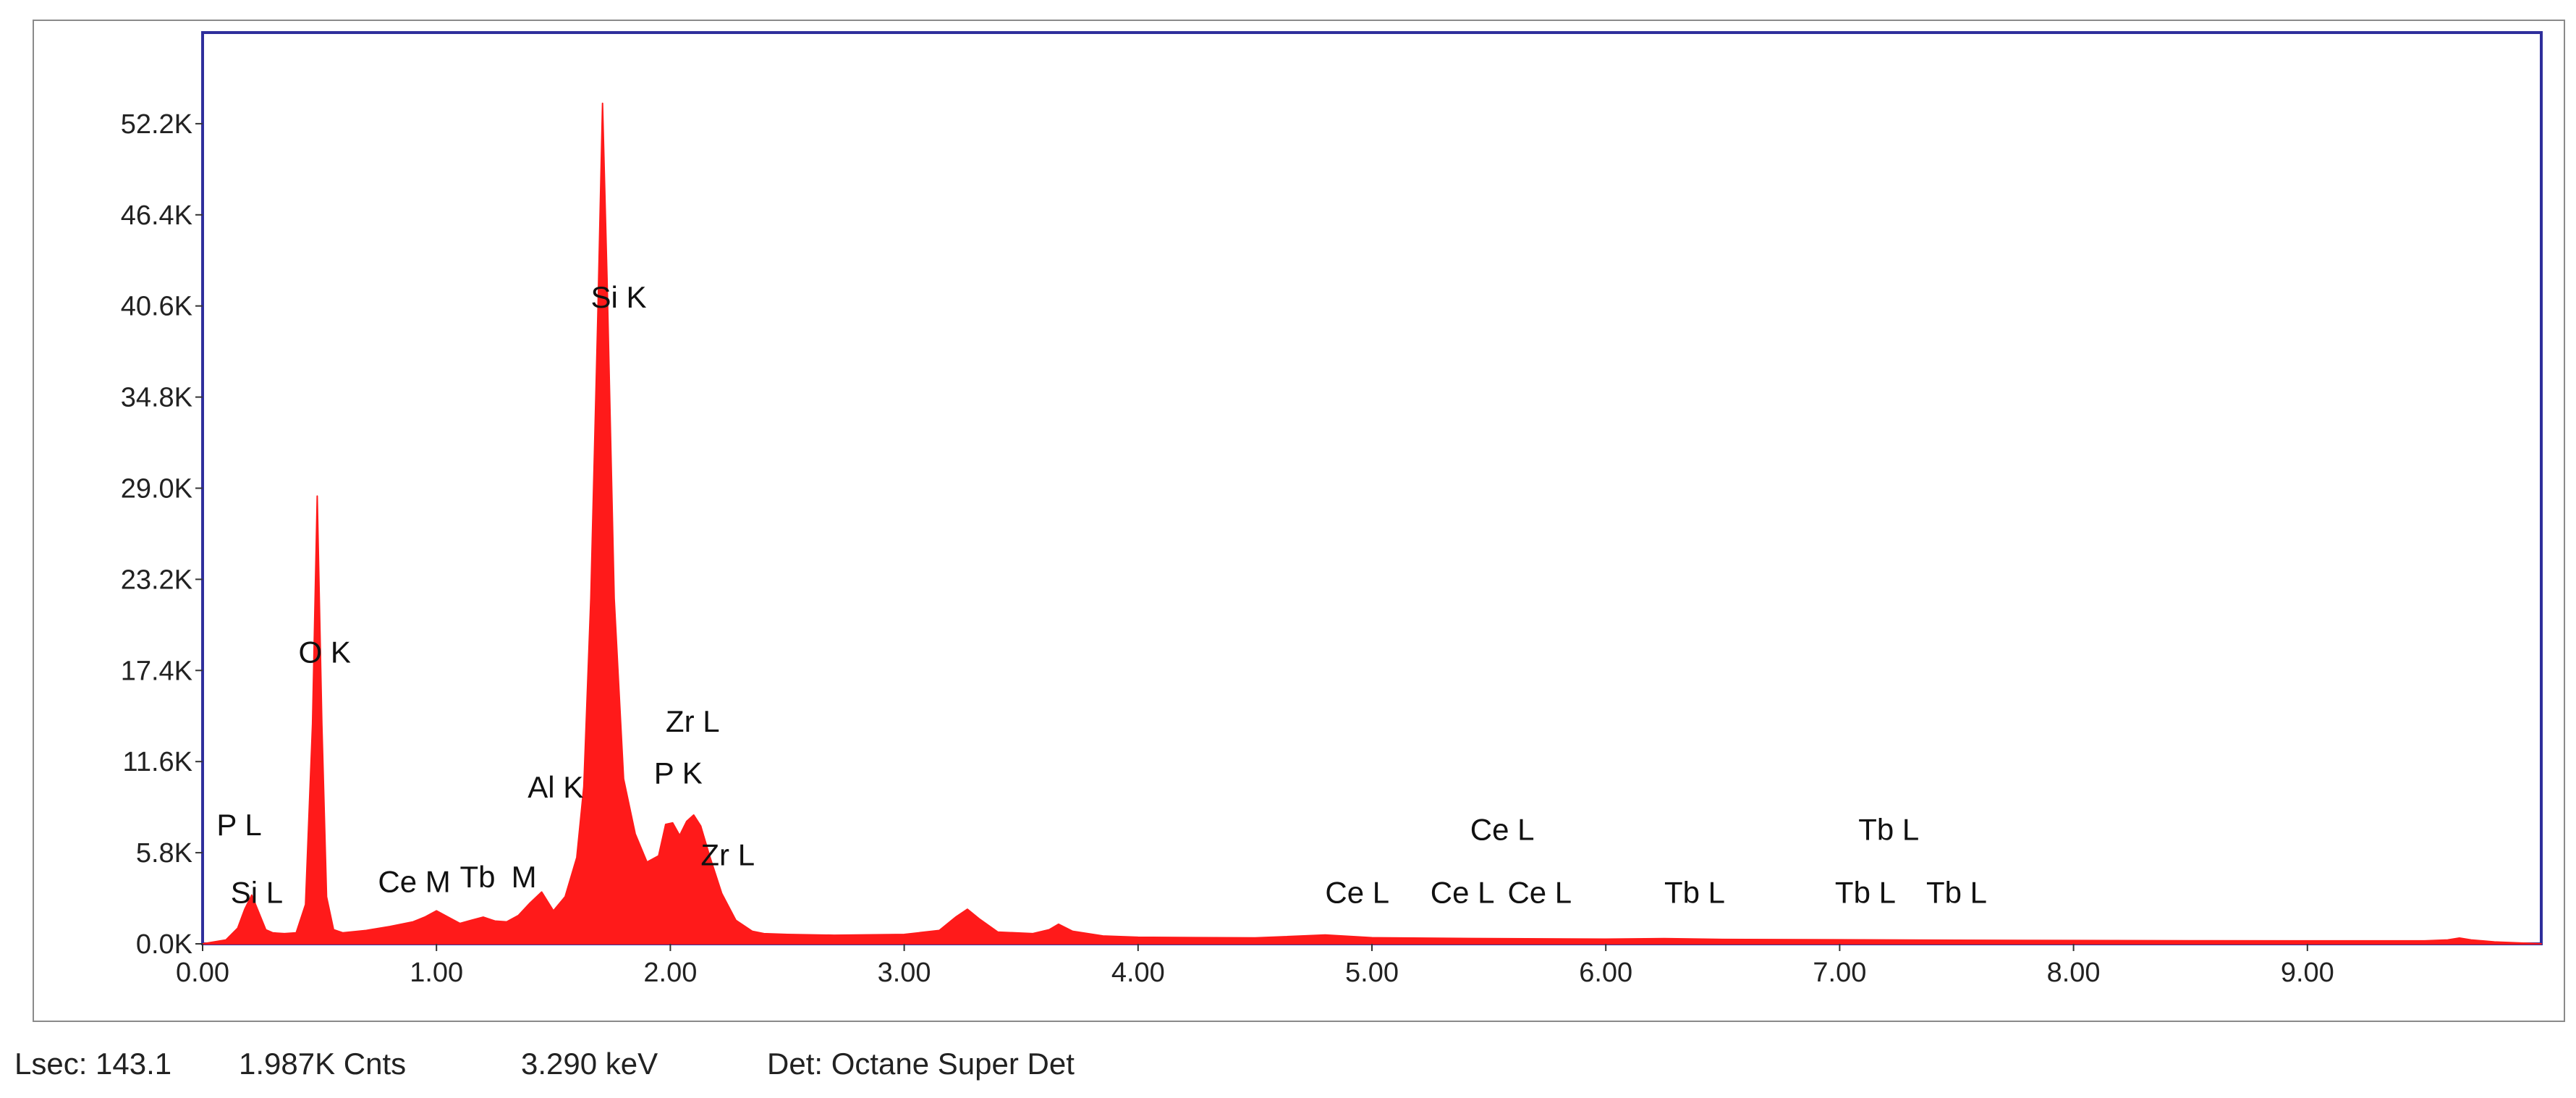 The height and width of the screenshot is (1098, 2576). I want to click on x-tick-label: 0.00, so click(202, 973).